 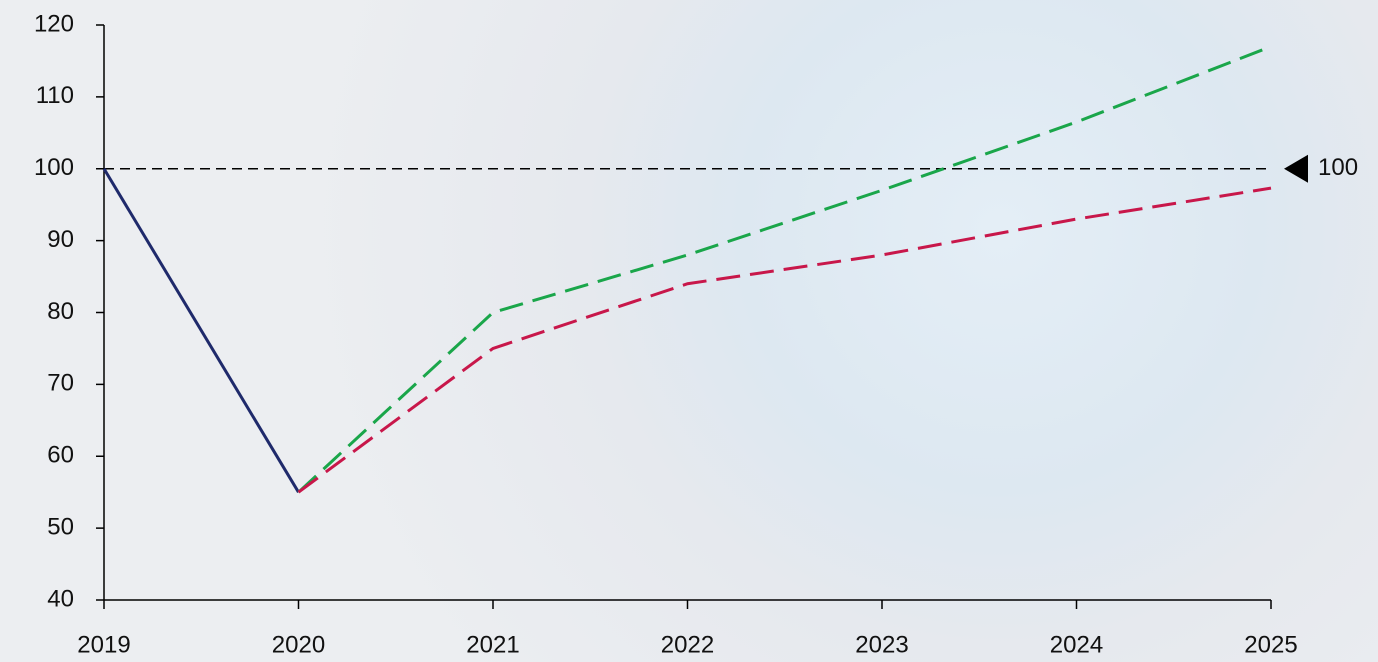 What do you see at coordinates (201, 330) in the screenshot?
I see `series-line` at bounding box center [201, 330].